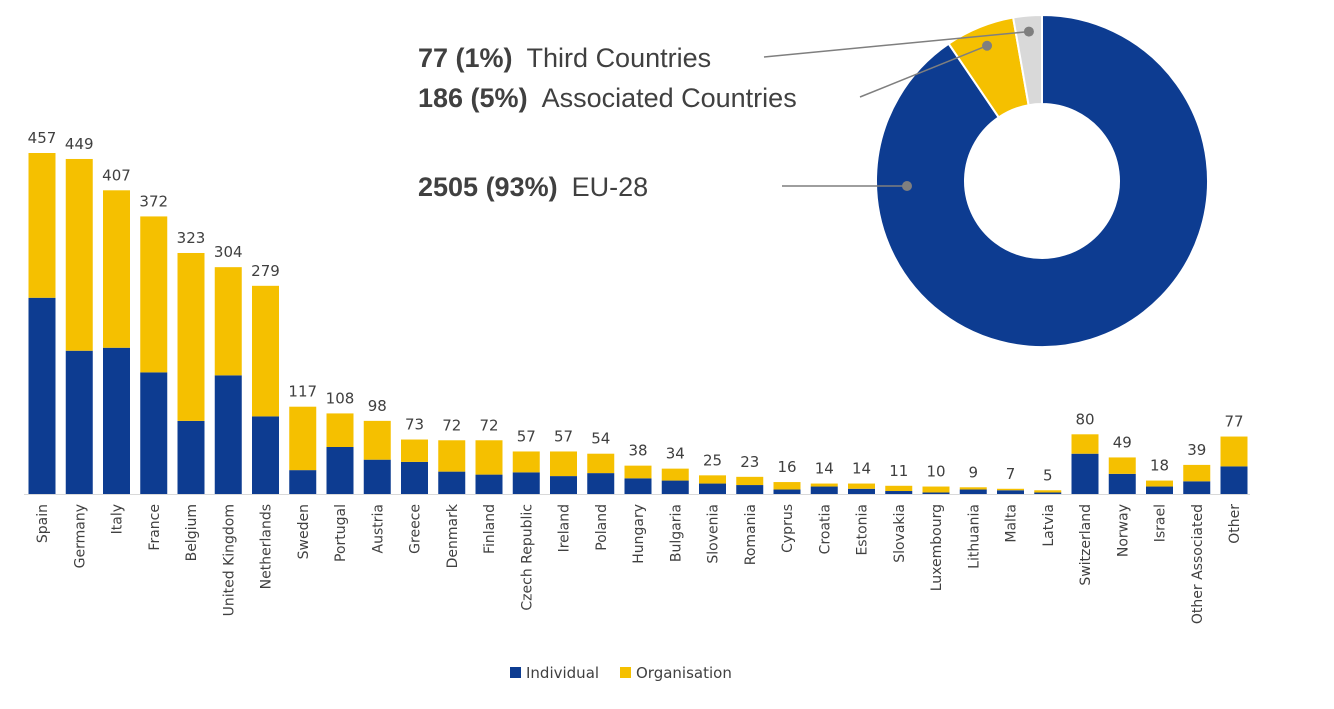 This screenshot has width=1334, height=709. Describe the element at coordinates (861, 491) in the screenshot. I see `bar-individual-estonia` at that location.